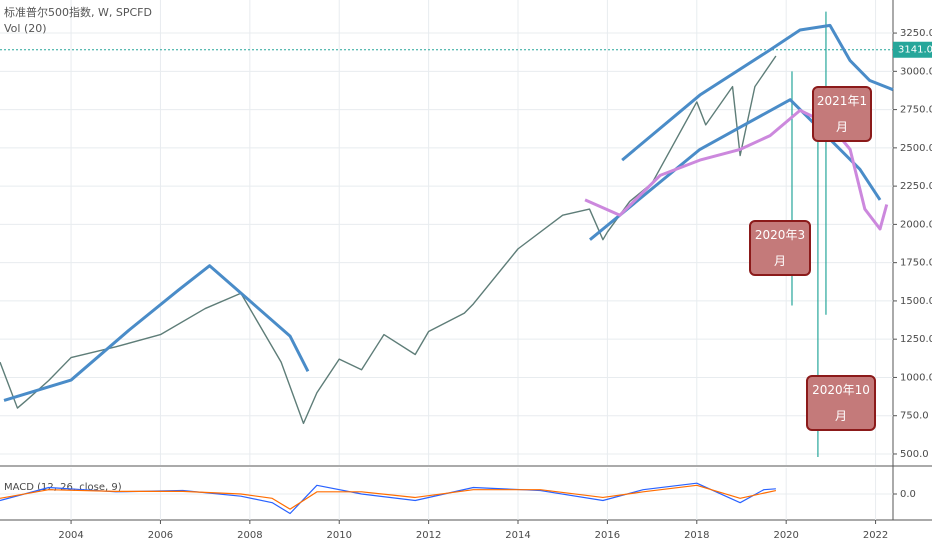 The height and width of the screenshot is (550, 932). I want to click on annotation: 2020年3月, so click(780, 248).